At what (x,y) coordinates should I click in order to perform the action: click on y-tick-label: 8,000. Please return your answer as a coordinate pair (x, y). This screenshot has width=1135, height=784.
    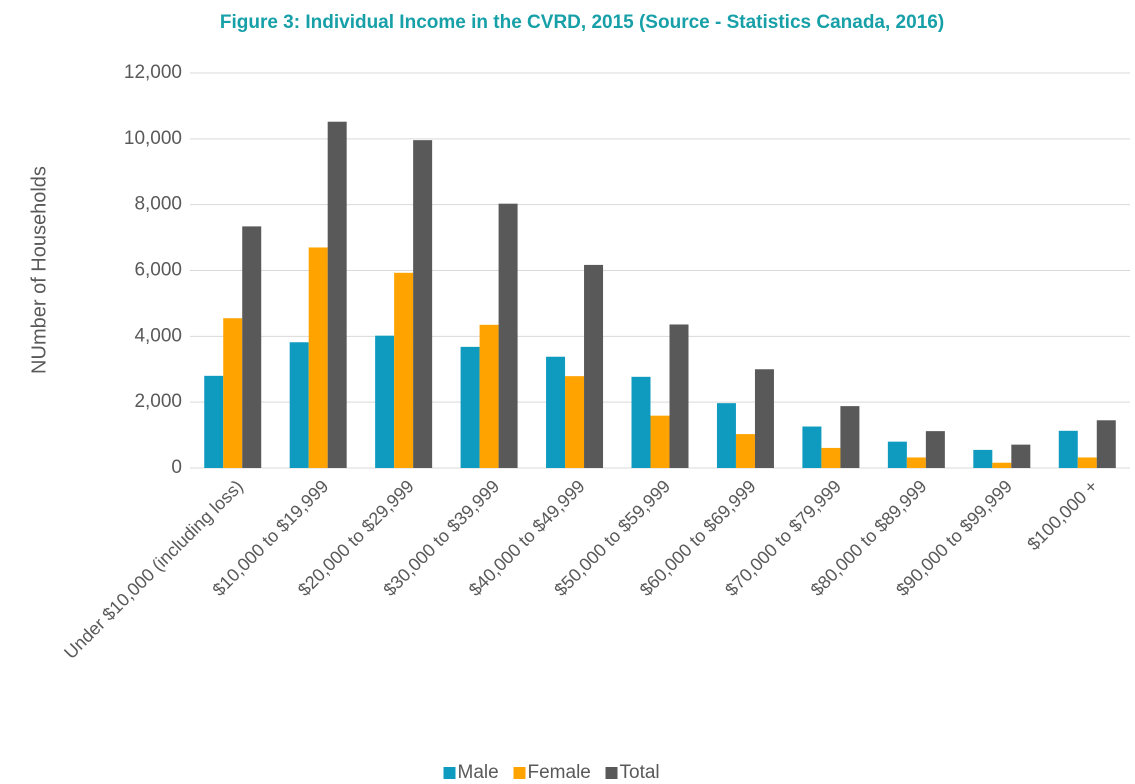
    Looking at the image, I should click on (158, 204).